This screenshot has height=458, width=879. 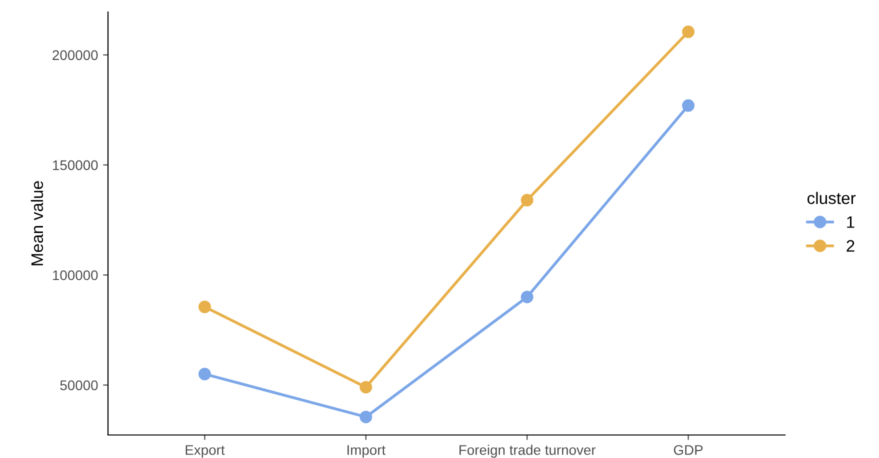 I want to click on x-tick-label: Export, so click(x=205, y=451).